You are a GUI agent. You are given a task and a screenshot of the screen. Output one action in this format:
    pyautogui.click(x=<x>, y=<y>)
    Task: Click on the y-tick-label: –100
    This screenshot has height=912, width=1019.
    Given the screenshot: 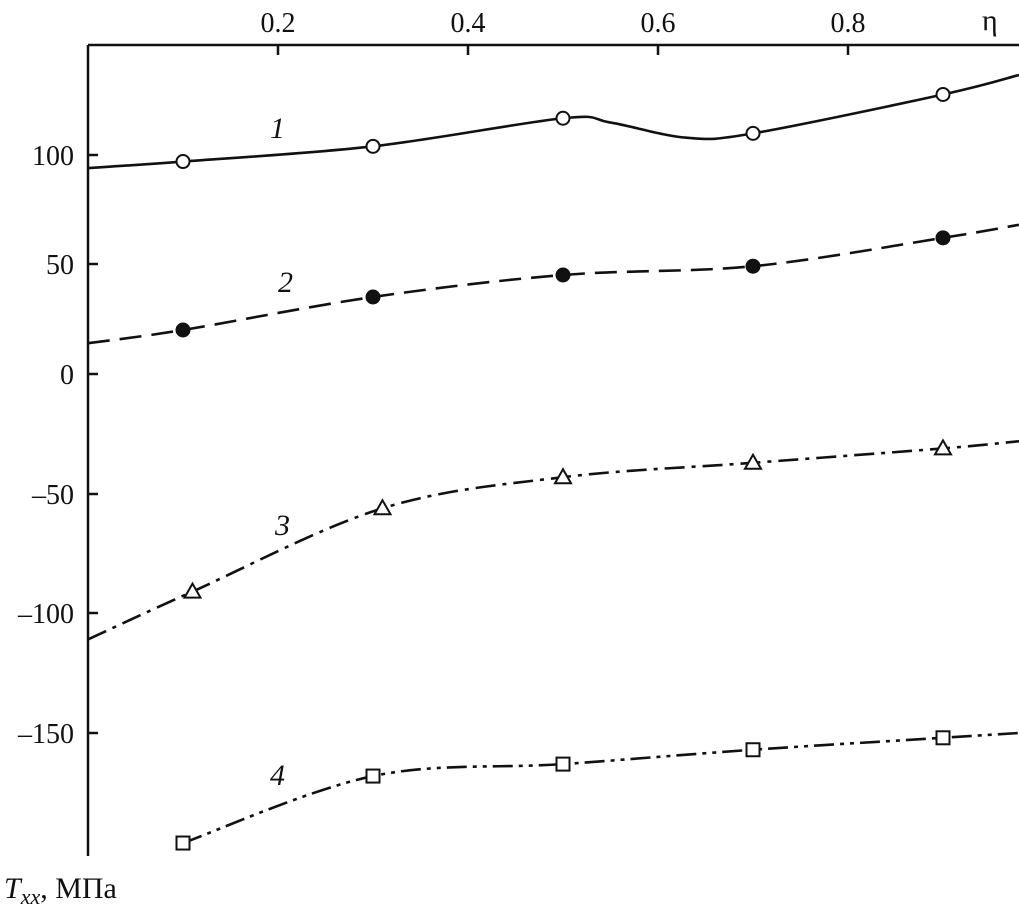 What is the action you would take?
    pyautogui.click(x=45, y=614)
    